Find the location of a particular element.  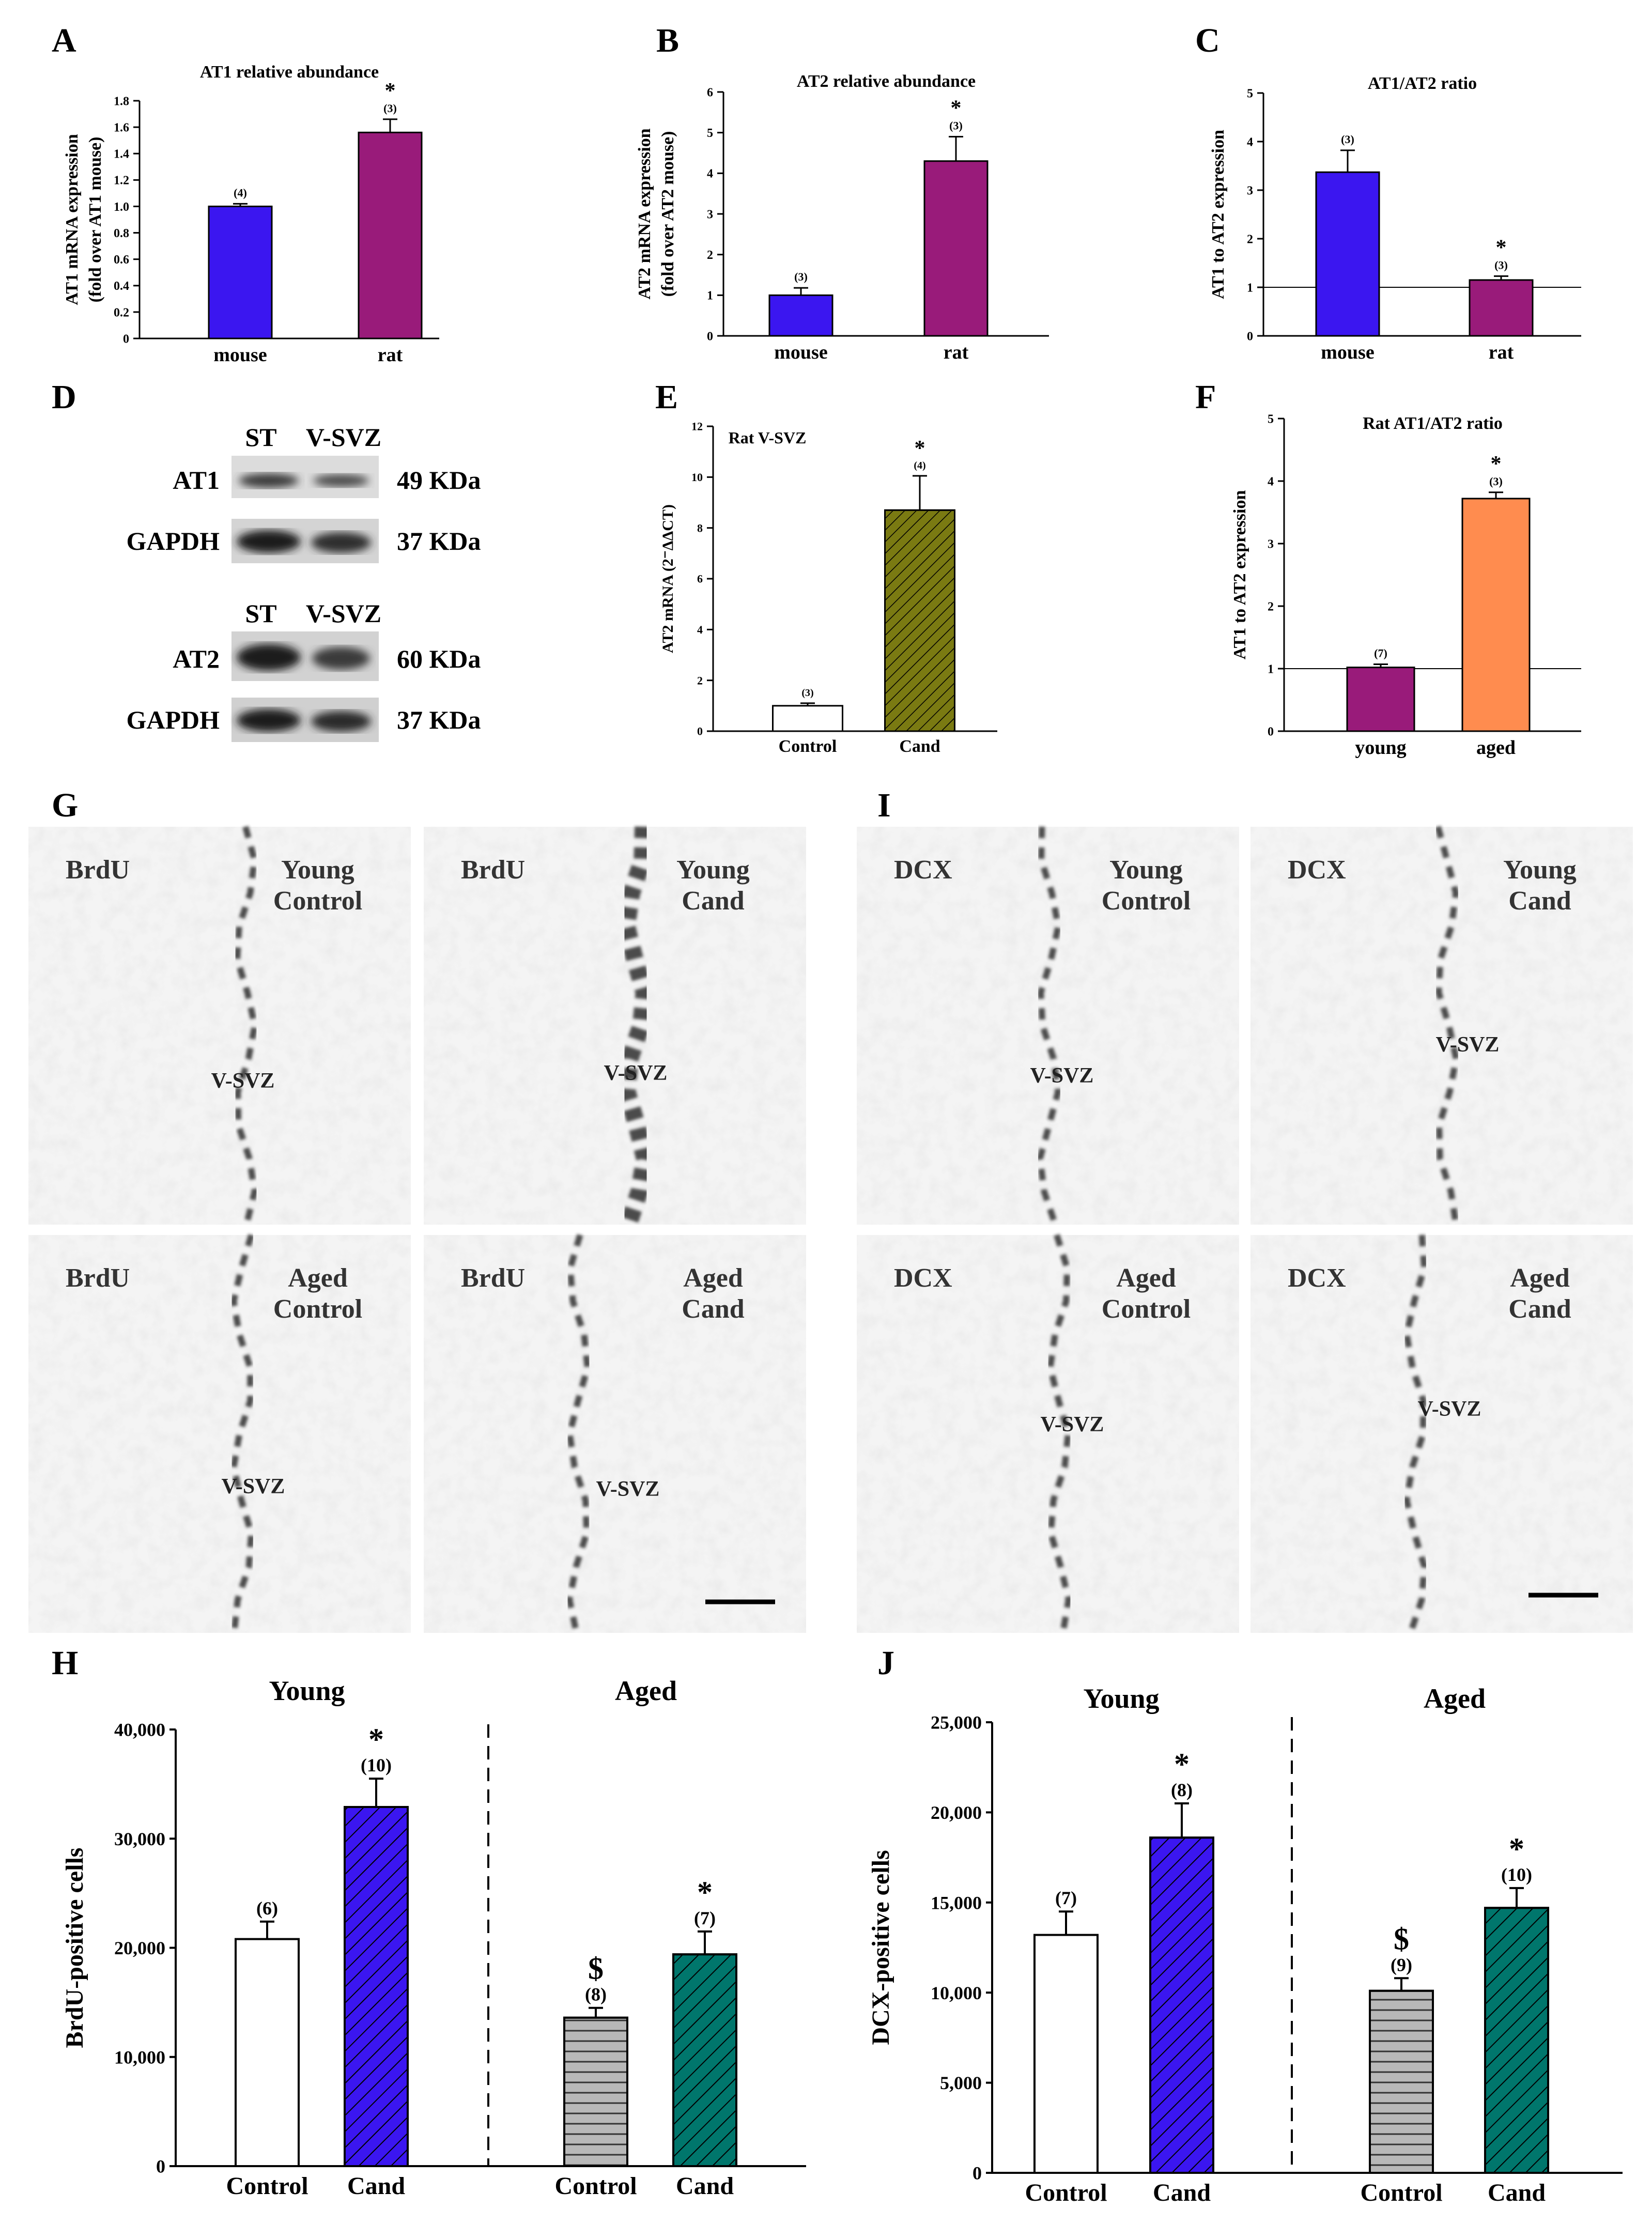

y-axis-label-2: (fold over AT1 mouse) is located at coordinates (96, 220).